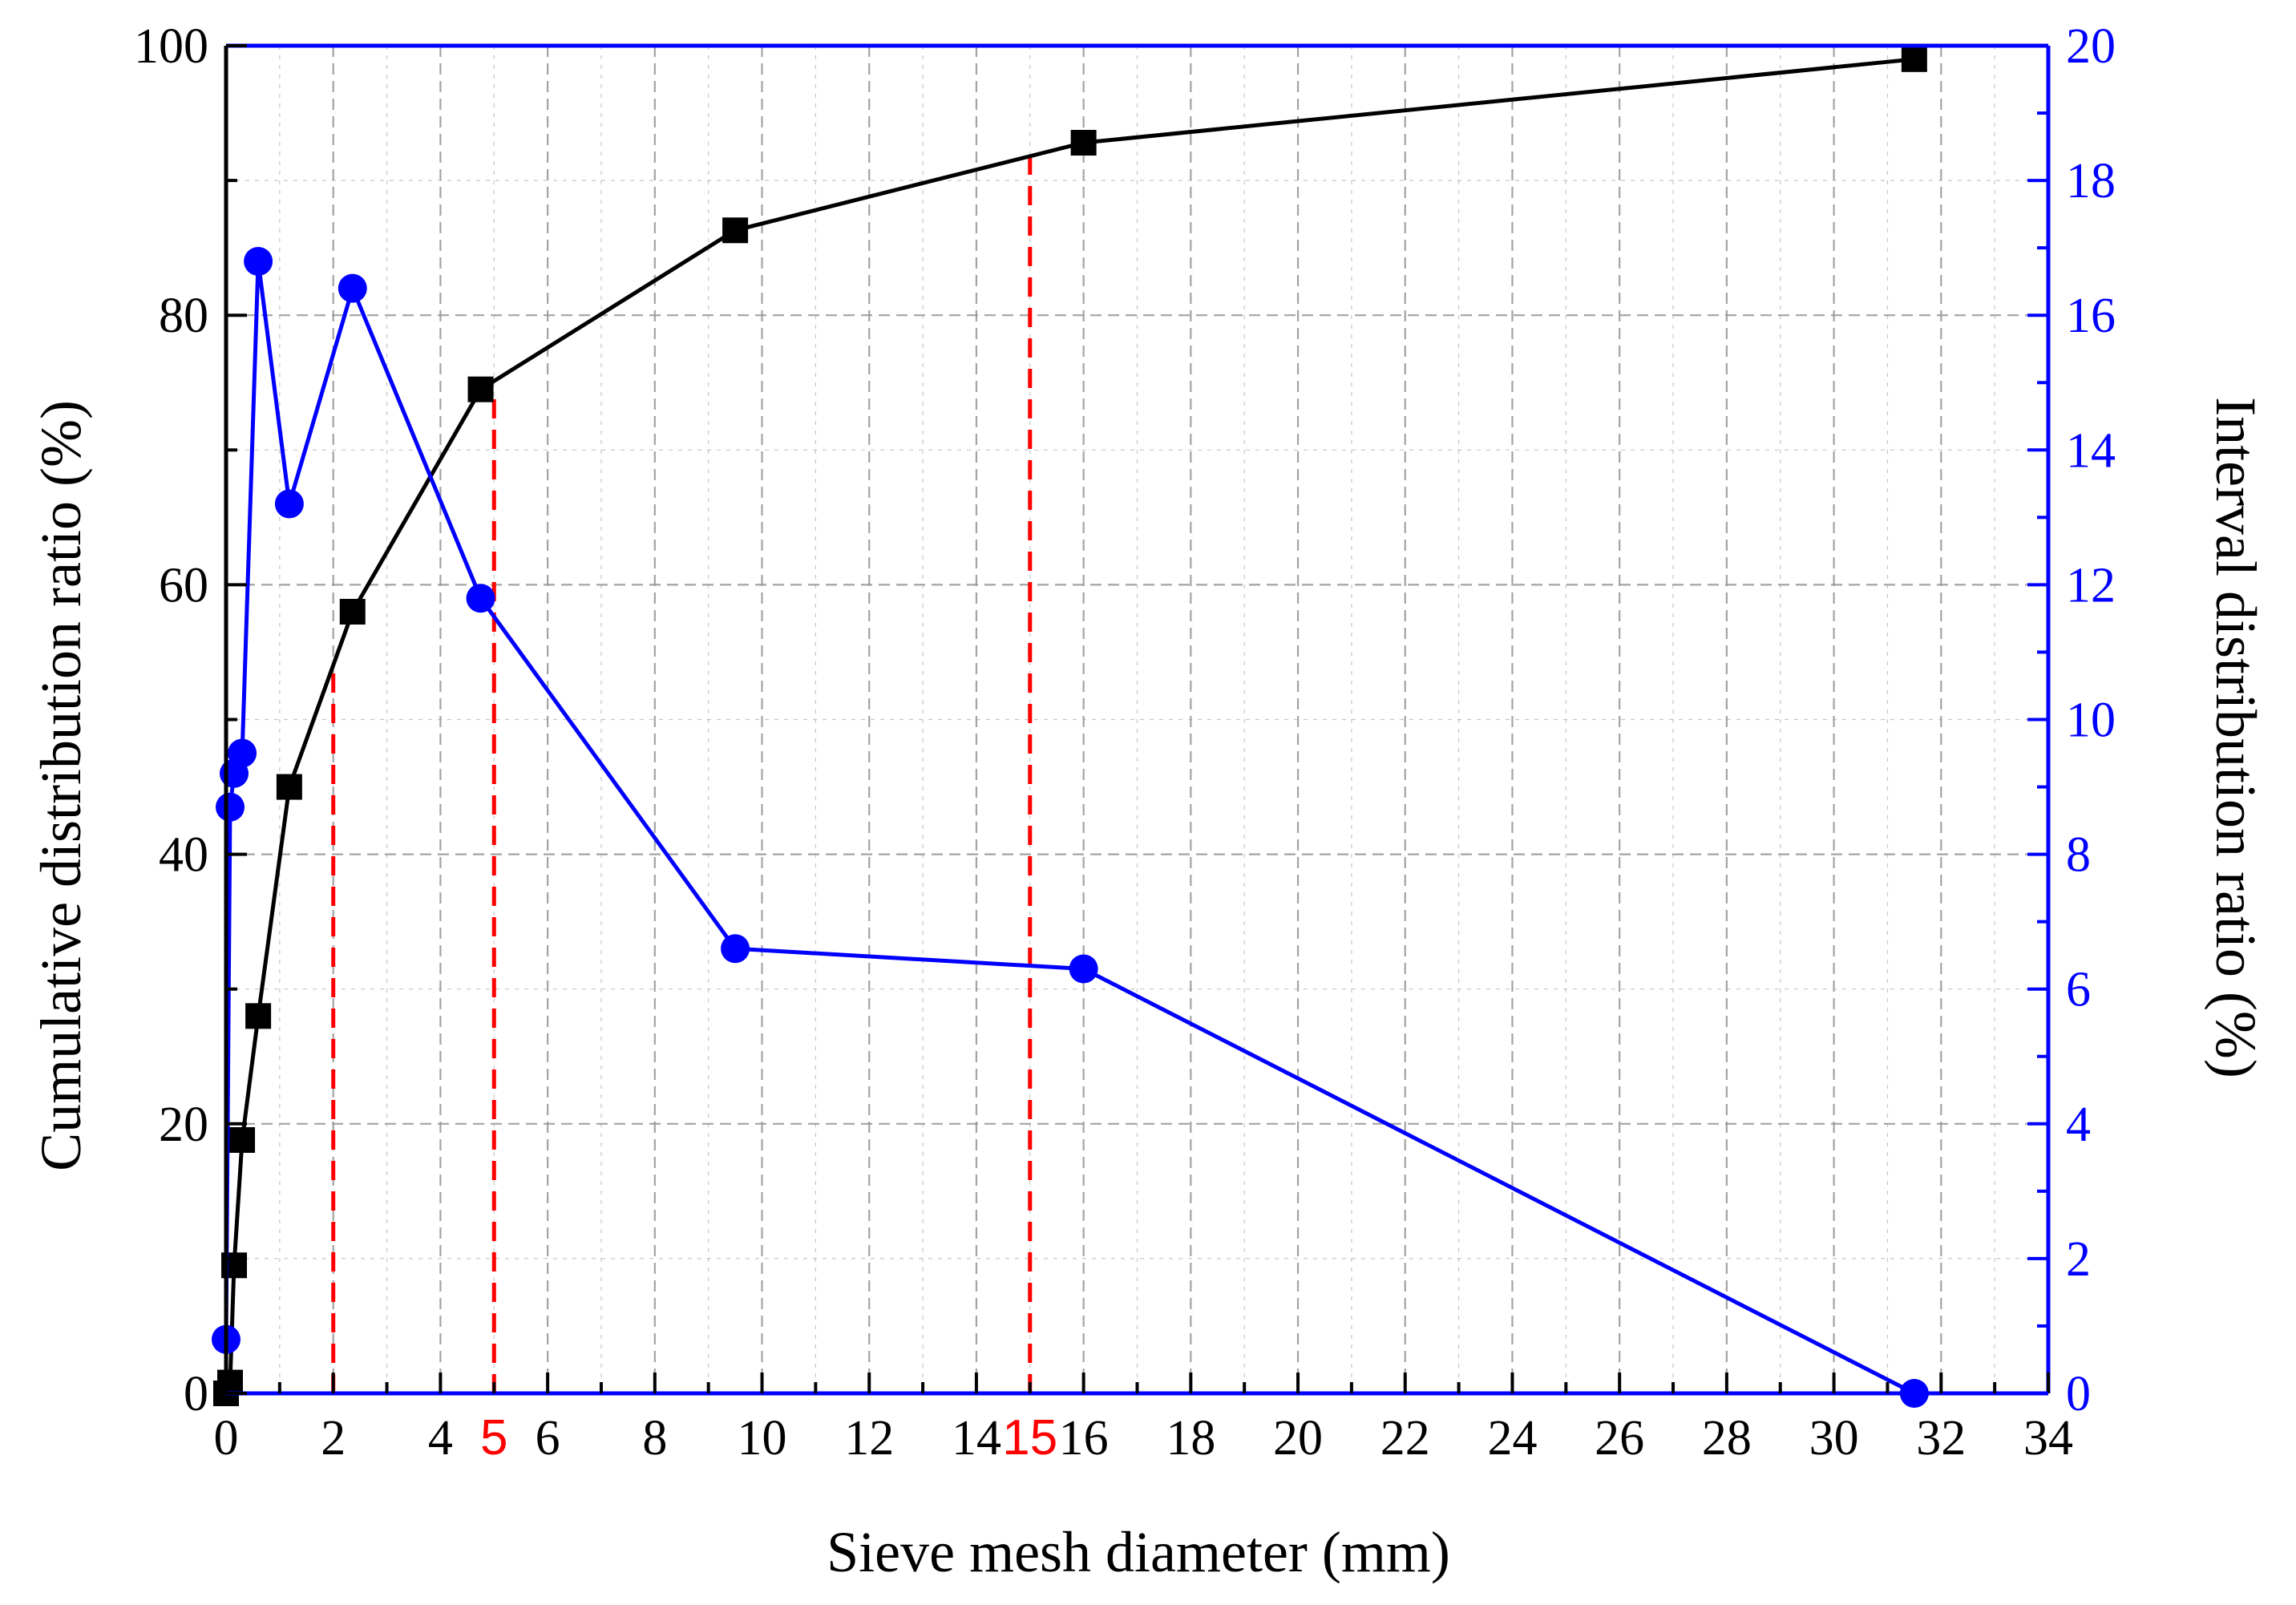 The height and width of the screenshot is (1605, 2296). I want to click on y-right-tick-label: 12, so click(2091, 585).